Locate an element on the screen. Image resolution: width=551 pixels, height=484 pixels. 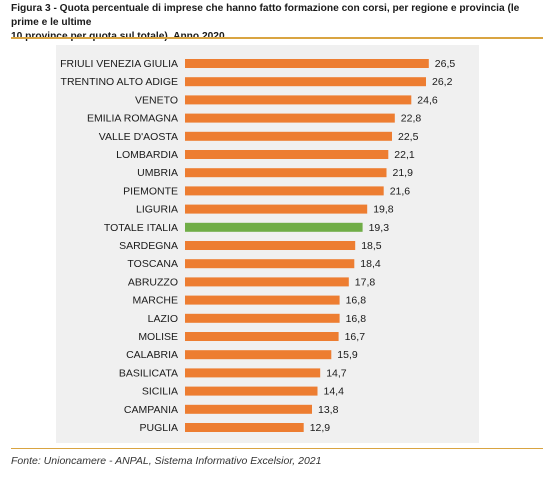
value-label: 14,4 is located at coordinates (334, 392).